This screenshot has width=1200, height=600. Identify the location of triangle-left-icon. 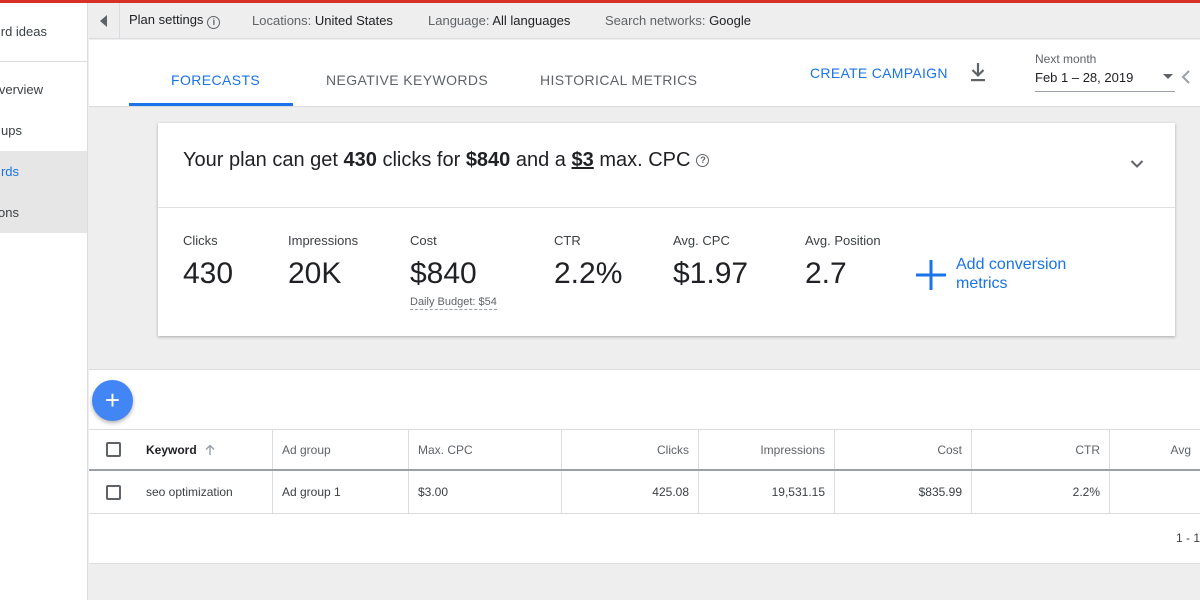
(103, 21).